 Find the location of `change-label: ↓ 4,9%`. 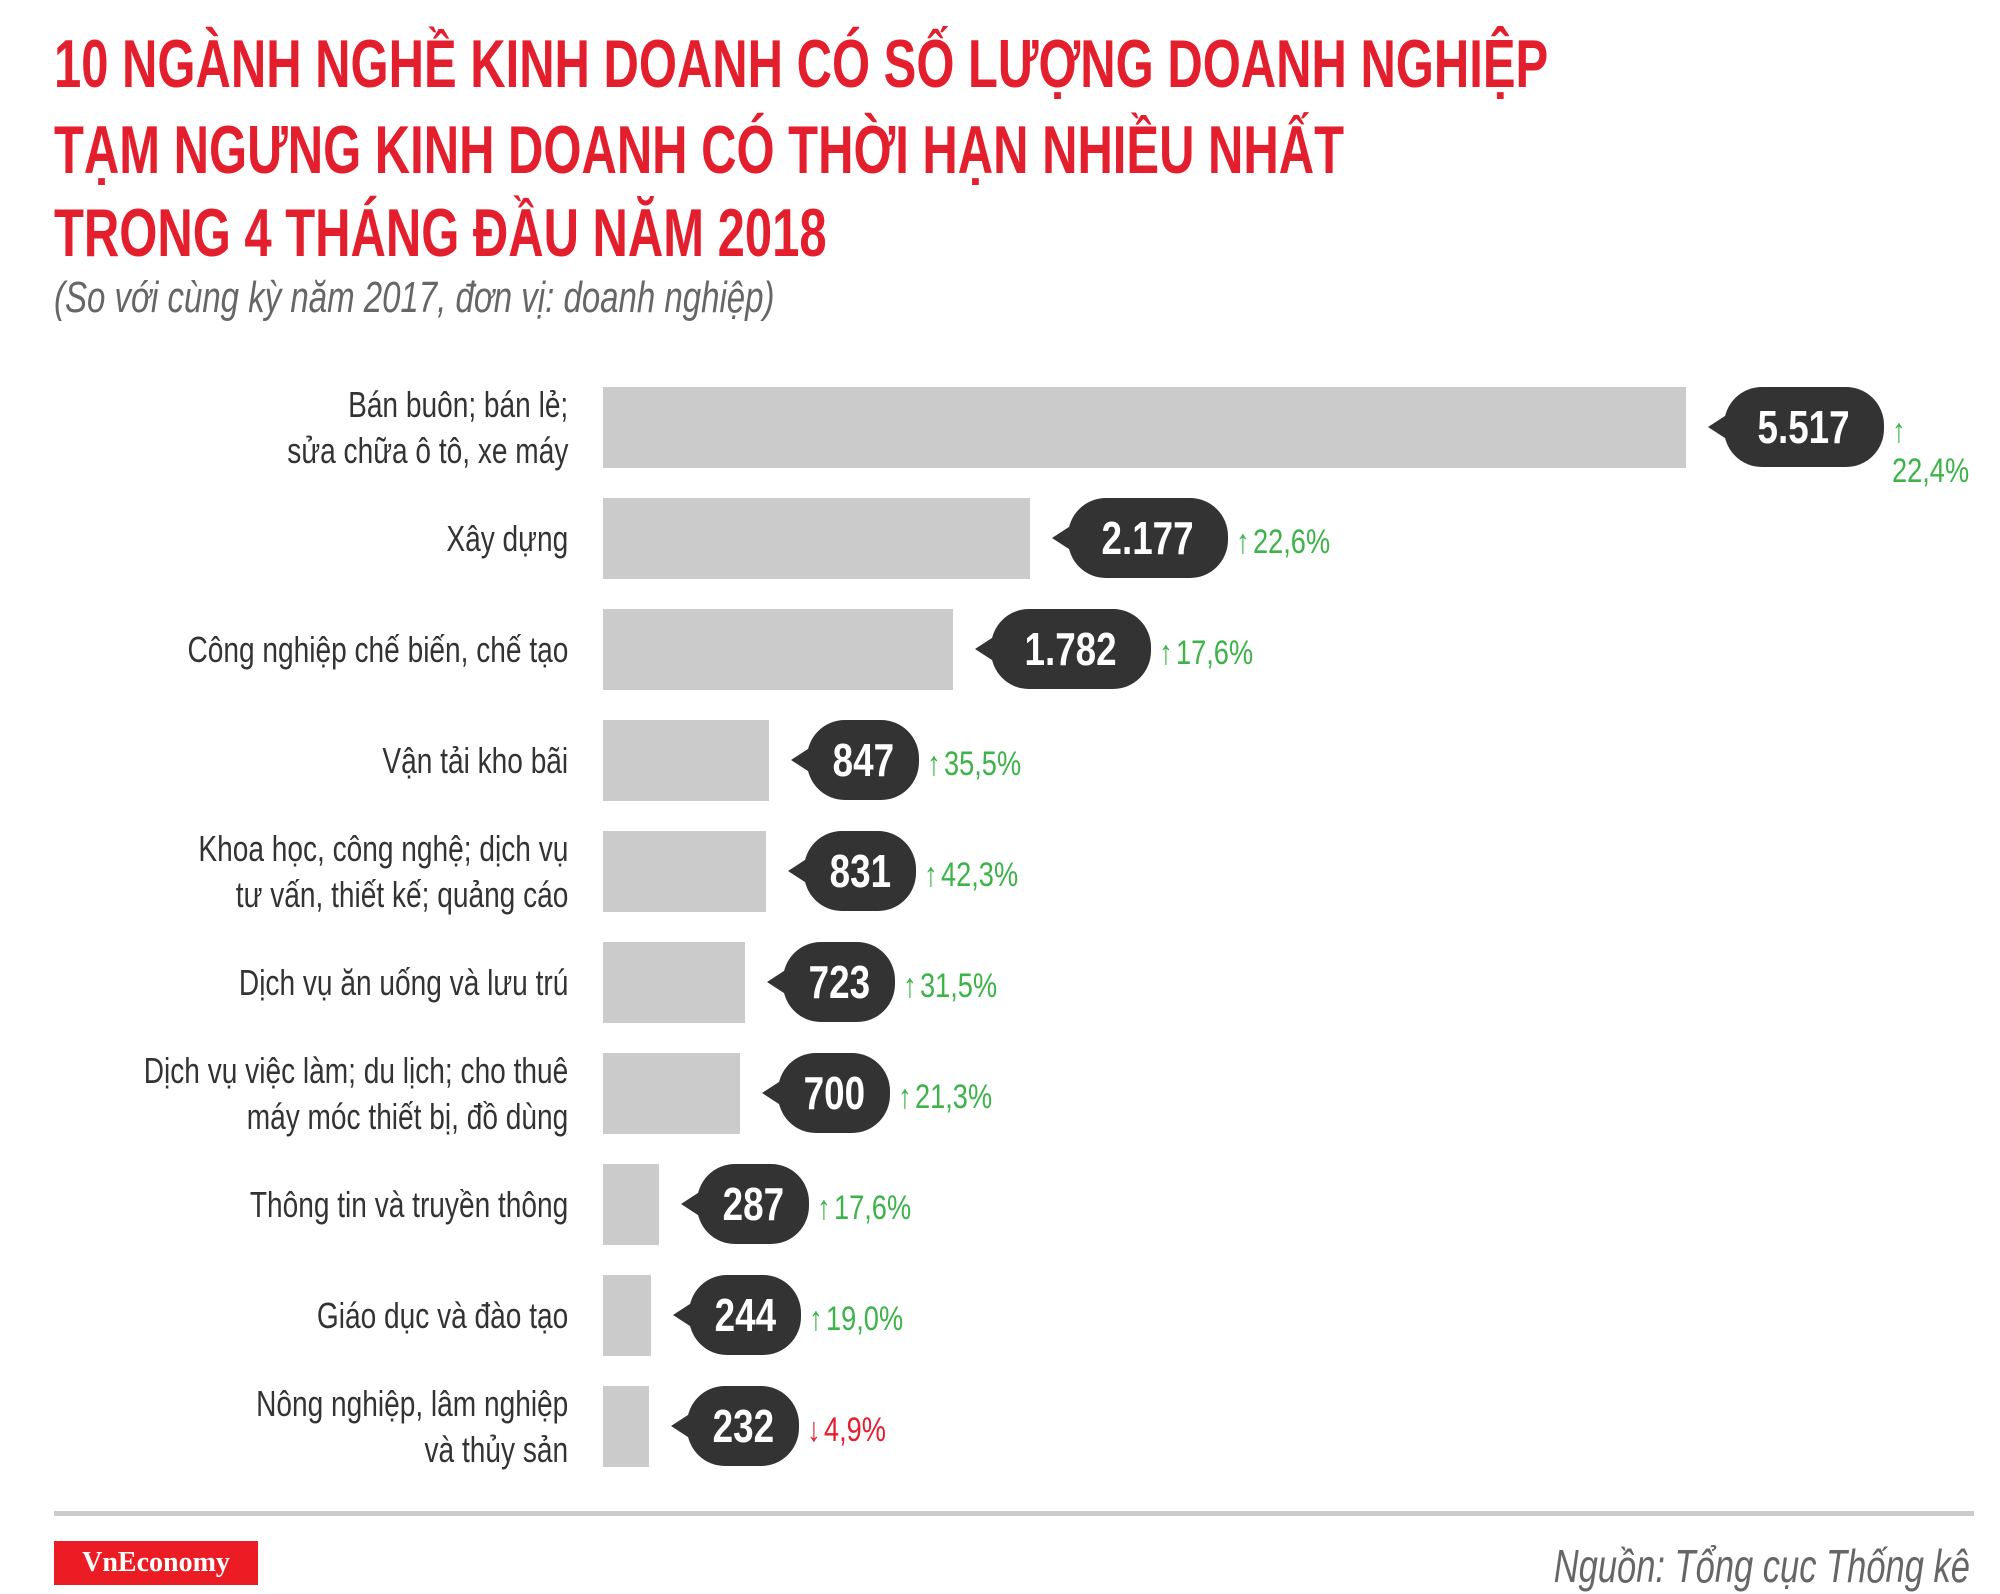

change-label: ↓ 4,9% is located at coordinates (846, 1430).